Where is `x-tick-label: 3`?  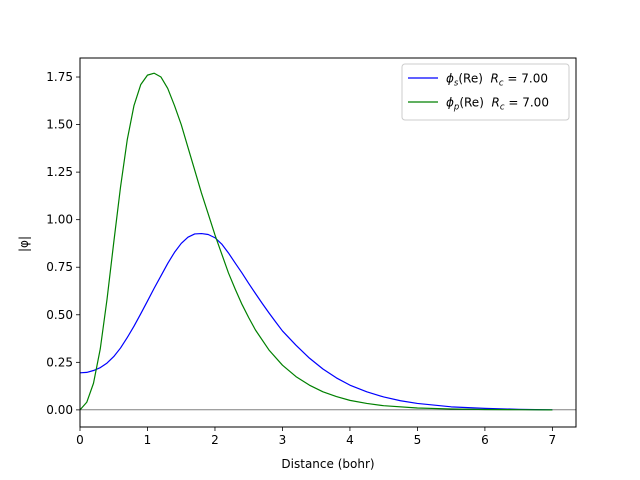
x-tick-label: 3 is located at coordinates (283, 440).